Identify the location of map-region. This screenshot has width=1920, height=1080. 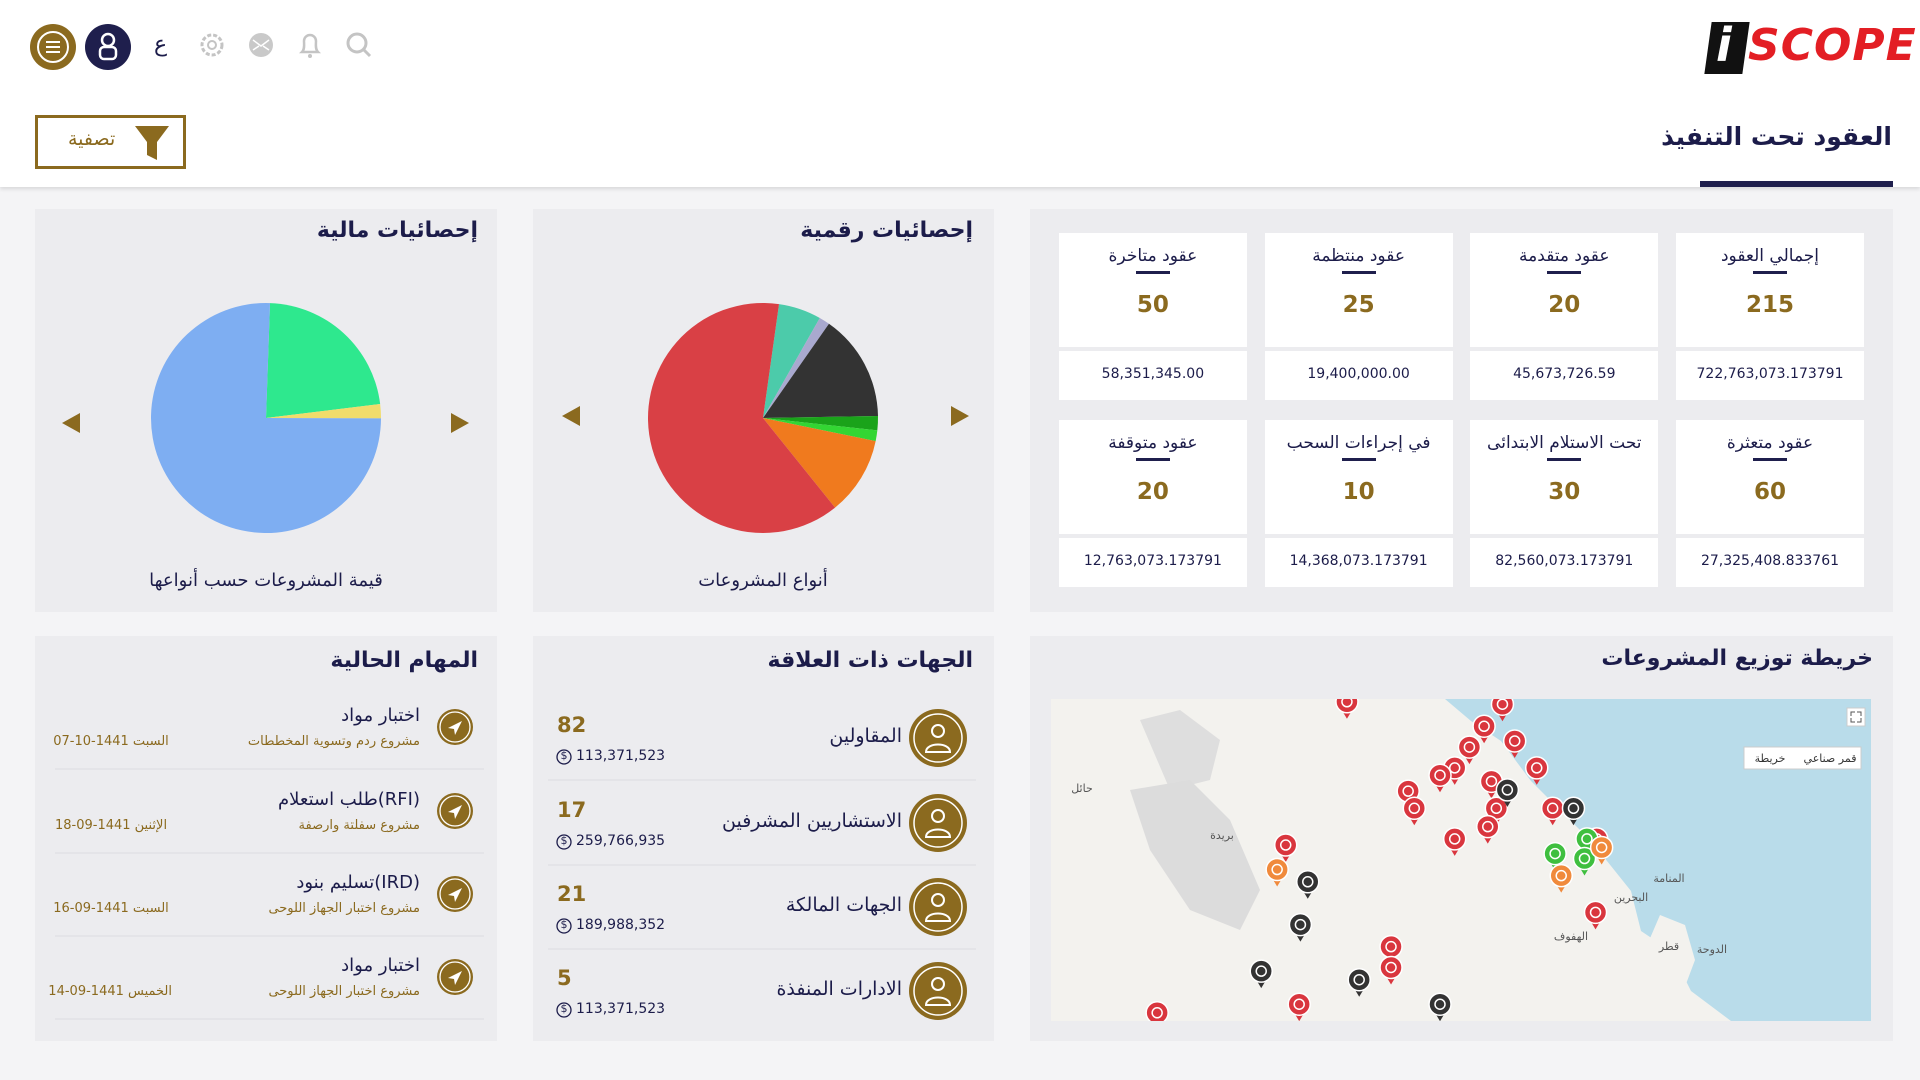
(1180, 750).